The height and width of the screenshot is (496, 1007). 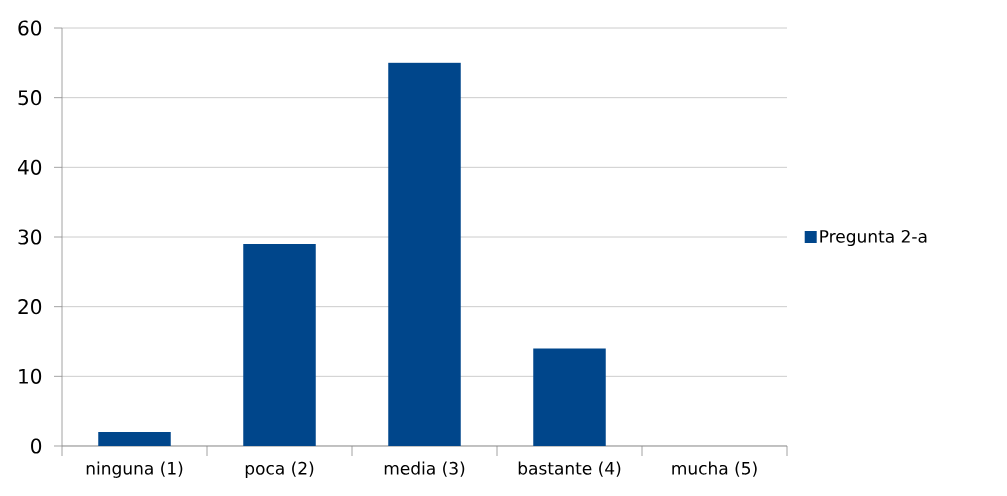 What do you see at coordinates (36, 446) in the screenshot?
I see `y-tick-label: 0` at bounding box center [36, 446].